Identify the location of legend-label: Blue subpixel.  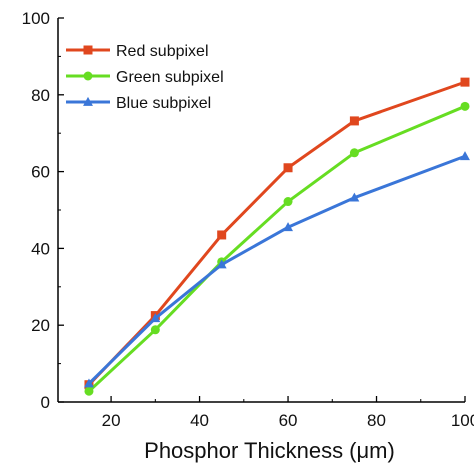
(163, 103).